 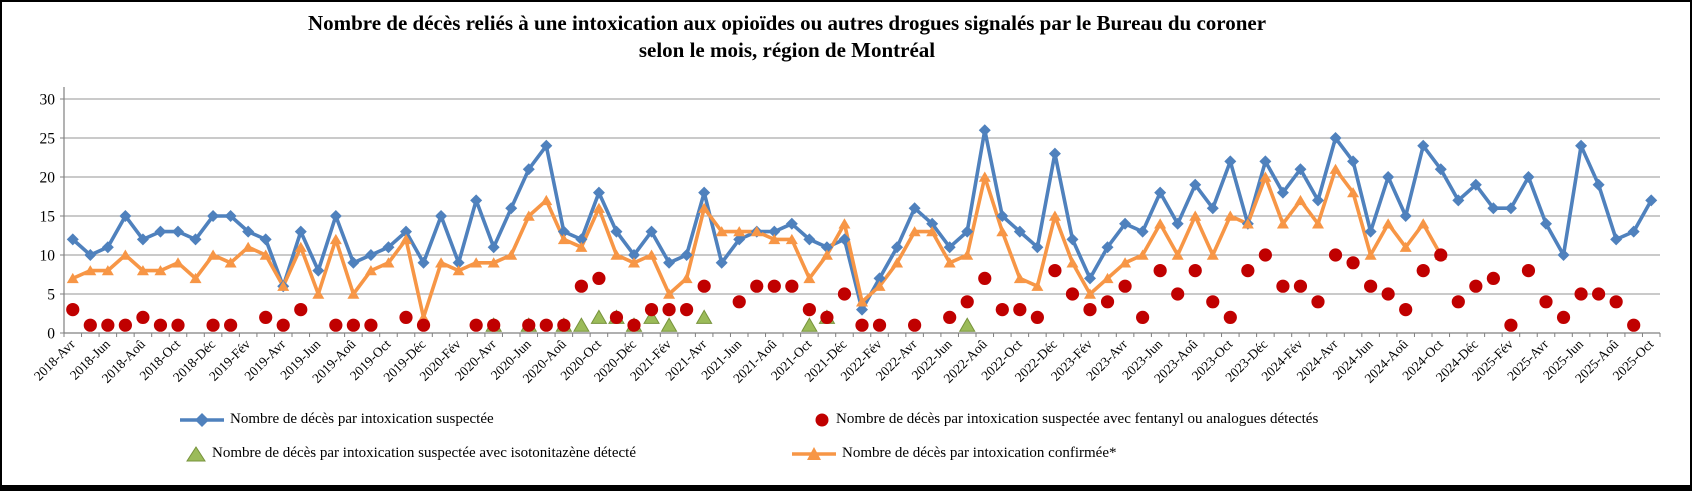 What do you see at coordinates (196, 453) in the screenshot?
I see `green-triangle-icon` at bounding box center [196, 453].